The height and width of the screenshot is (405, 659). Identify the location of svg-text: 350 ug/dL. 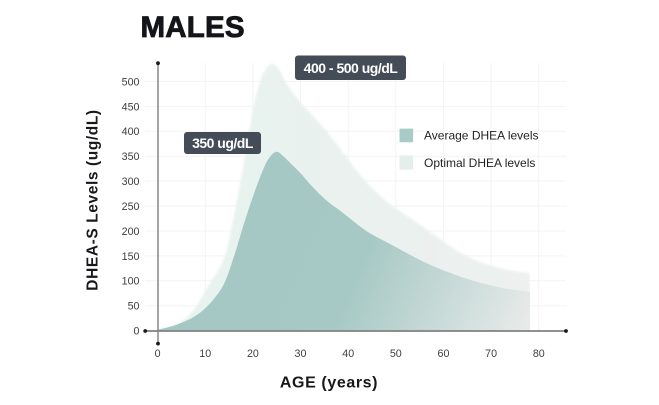
(223, 143).